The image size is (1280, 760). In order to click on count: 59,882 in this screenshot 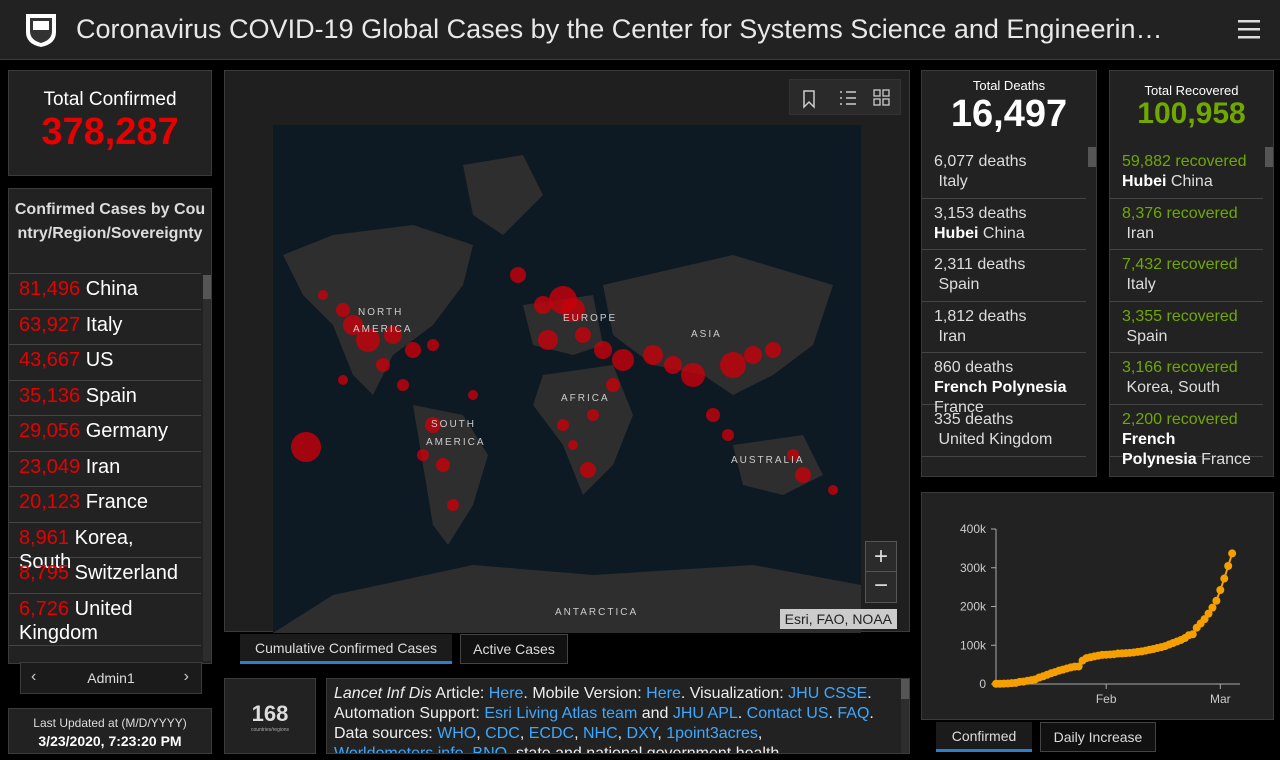, I will do `click(1146, 161)`.